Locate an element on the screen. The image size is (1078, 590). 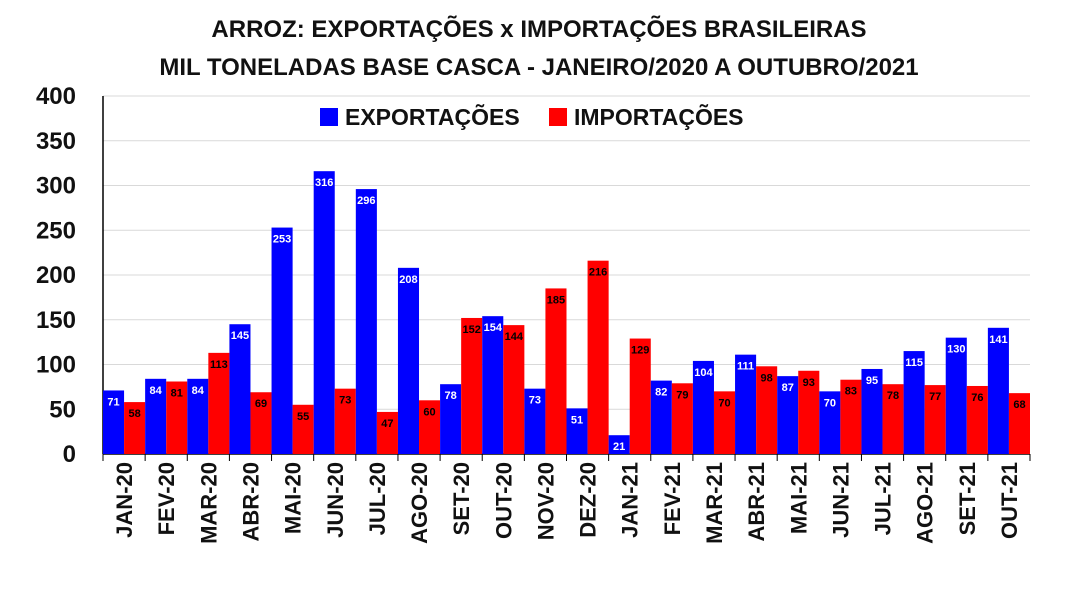
x-tick-label: MAR-20 is located at coordinates (208, 503).